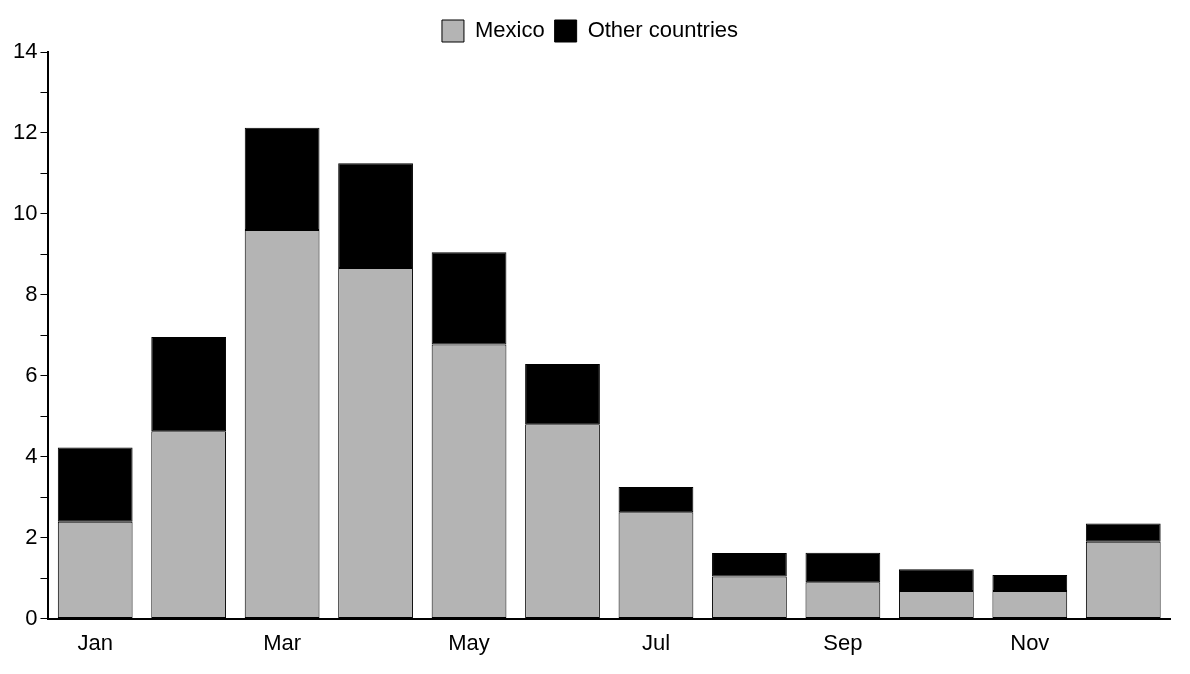 This screenshot has width=1190, height=674. Describe the element at coordinates (282, 642) in the screenshot. I see `x-tick-label: Mar` at that location.